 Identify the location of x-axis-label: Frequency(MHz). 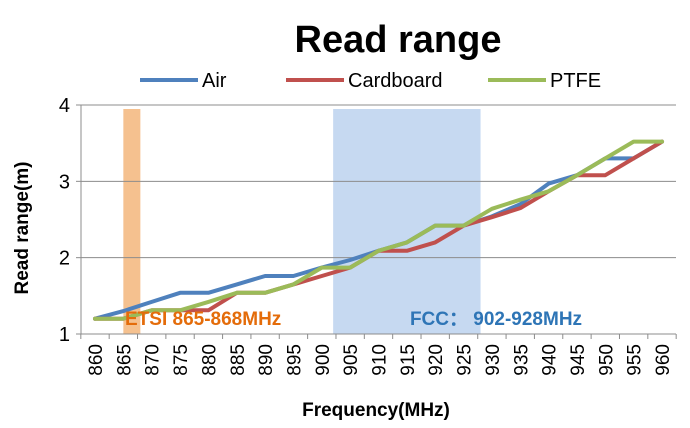
(376, 410).